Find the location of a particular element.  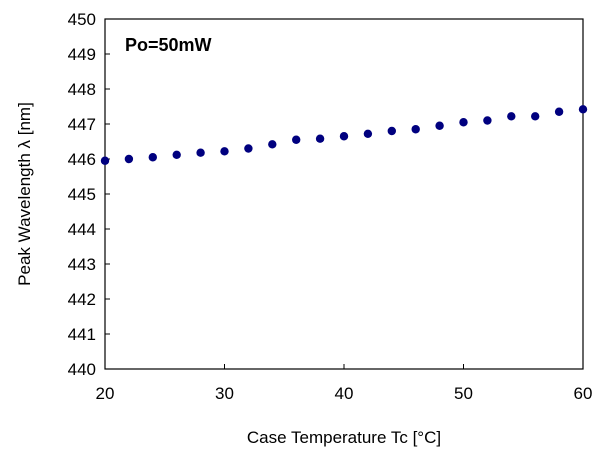

y-tick-label: 445 is located at coordinates (82, 194).